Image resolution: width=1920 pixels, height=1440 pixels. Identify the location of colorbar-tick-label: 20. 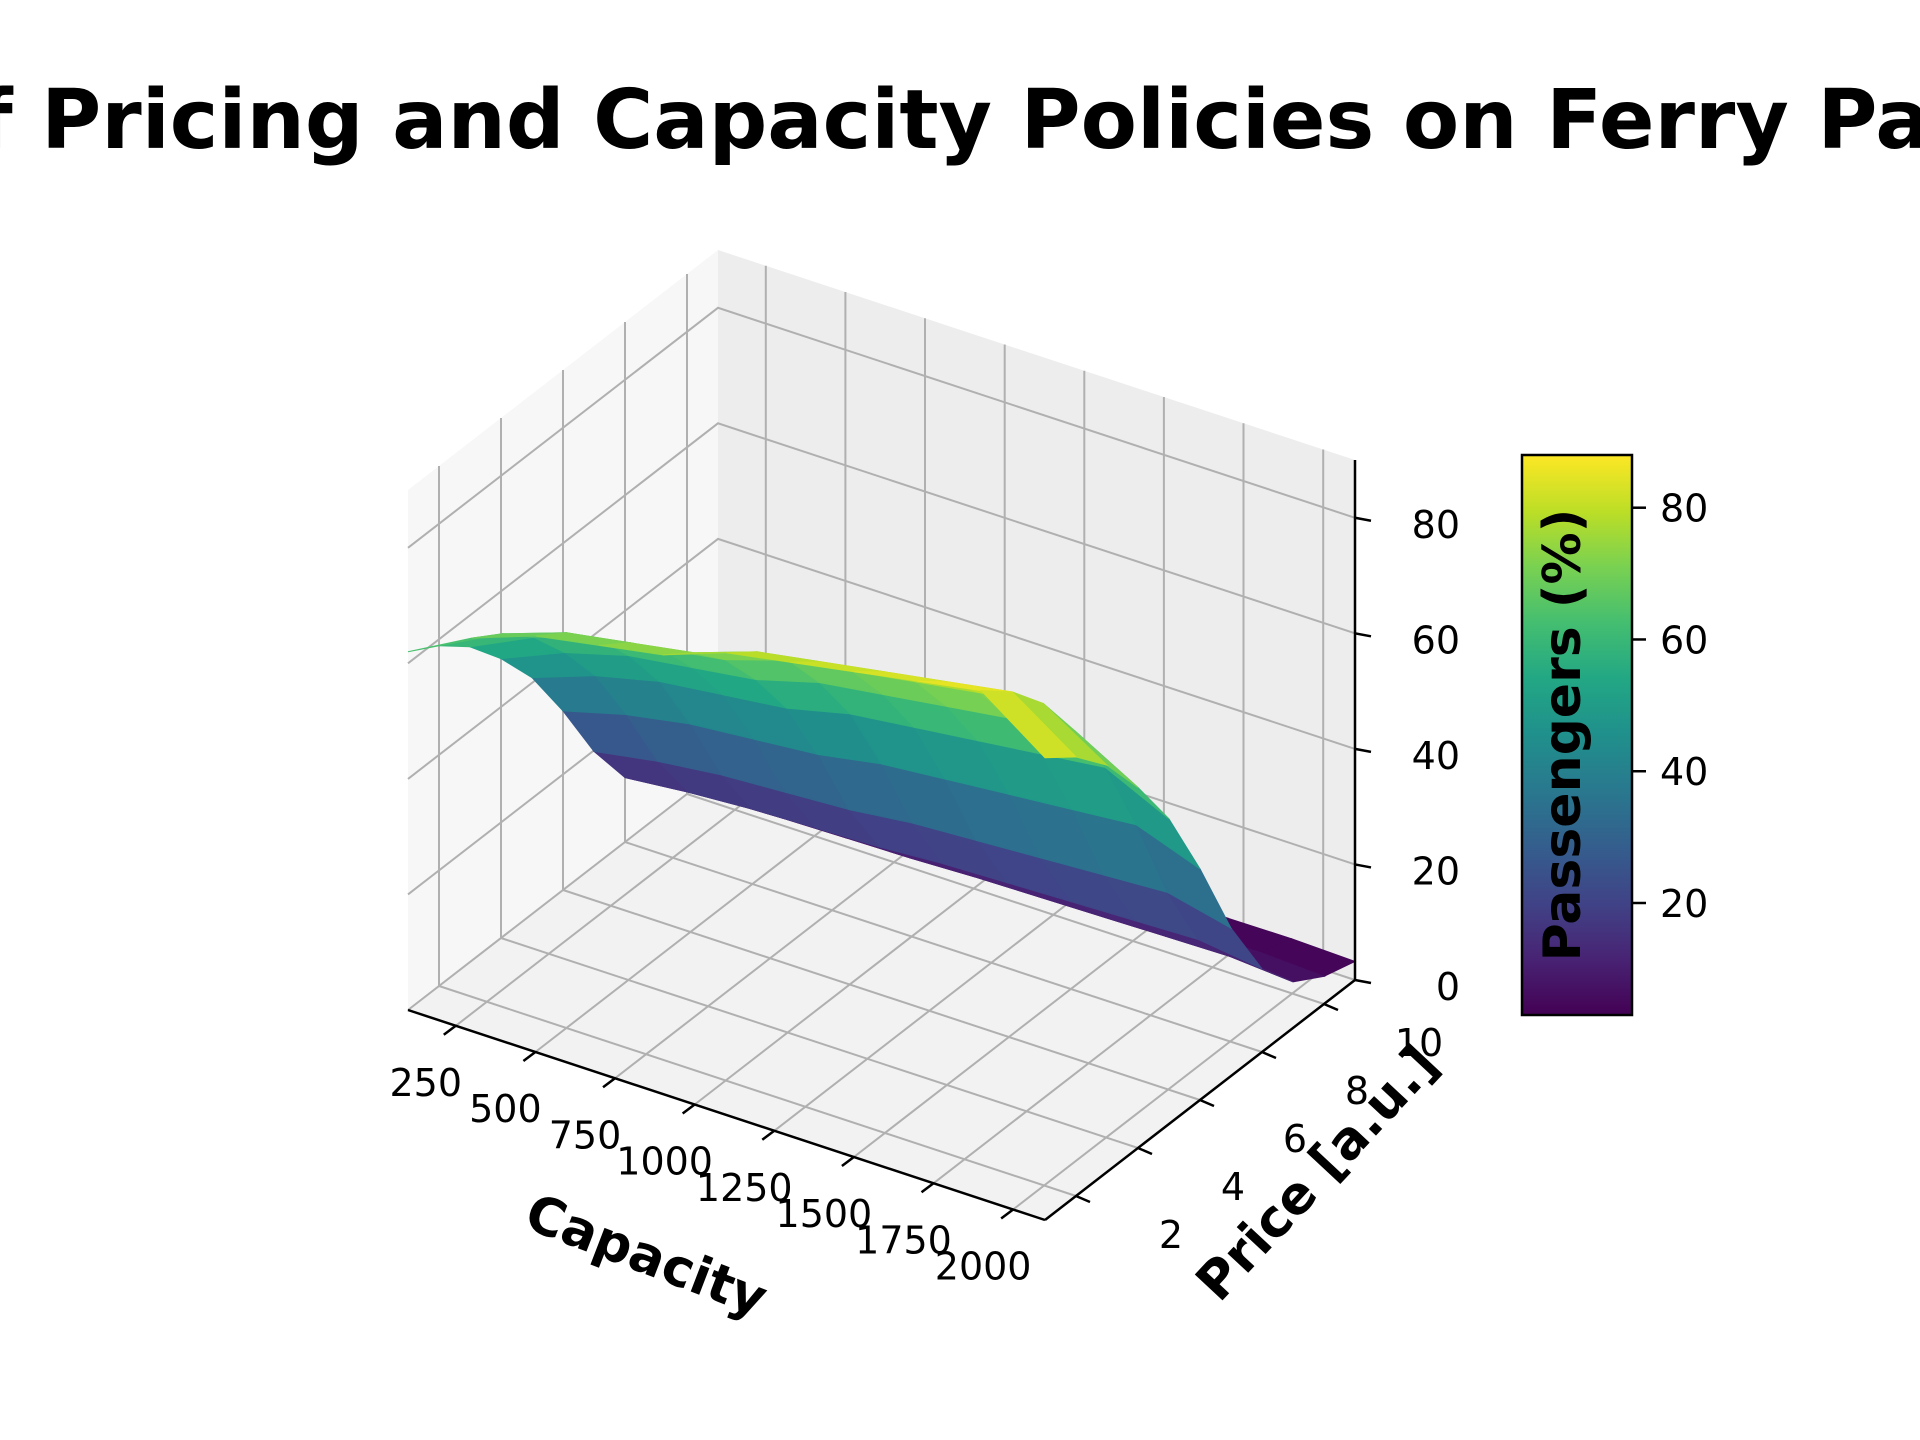
(1684, 904).